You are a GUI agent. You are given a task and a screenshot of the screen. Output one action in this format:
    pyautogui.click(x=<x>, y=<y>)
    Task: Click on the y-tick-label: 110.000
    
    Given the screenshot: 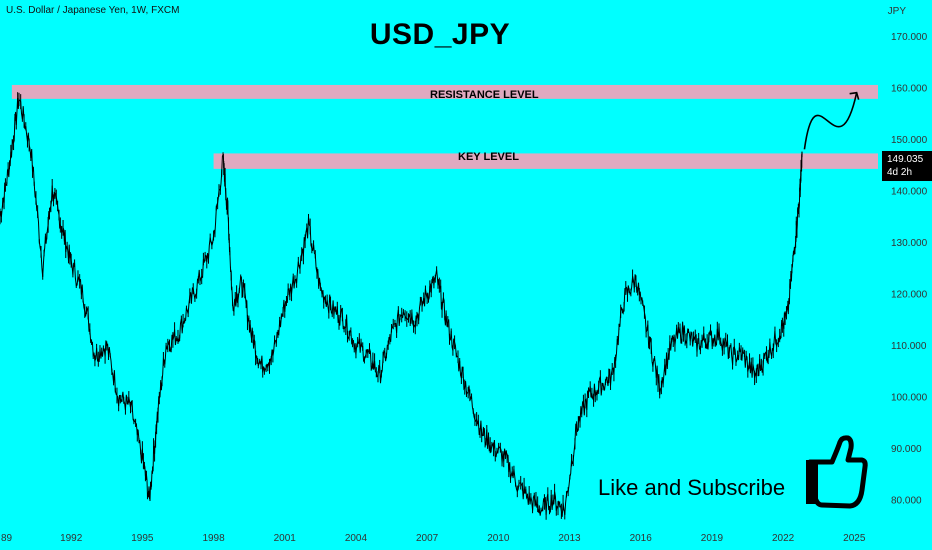 What is the action you would take?
    pyautogui.click(x=909, y=346)
    